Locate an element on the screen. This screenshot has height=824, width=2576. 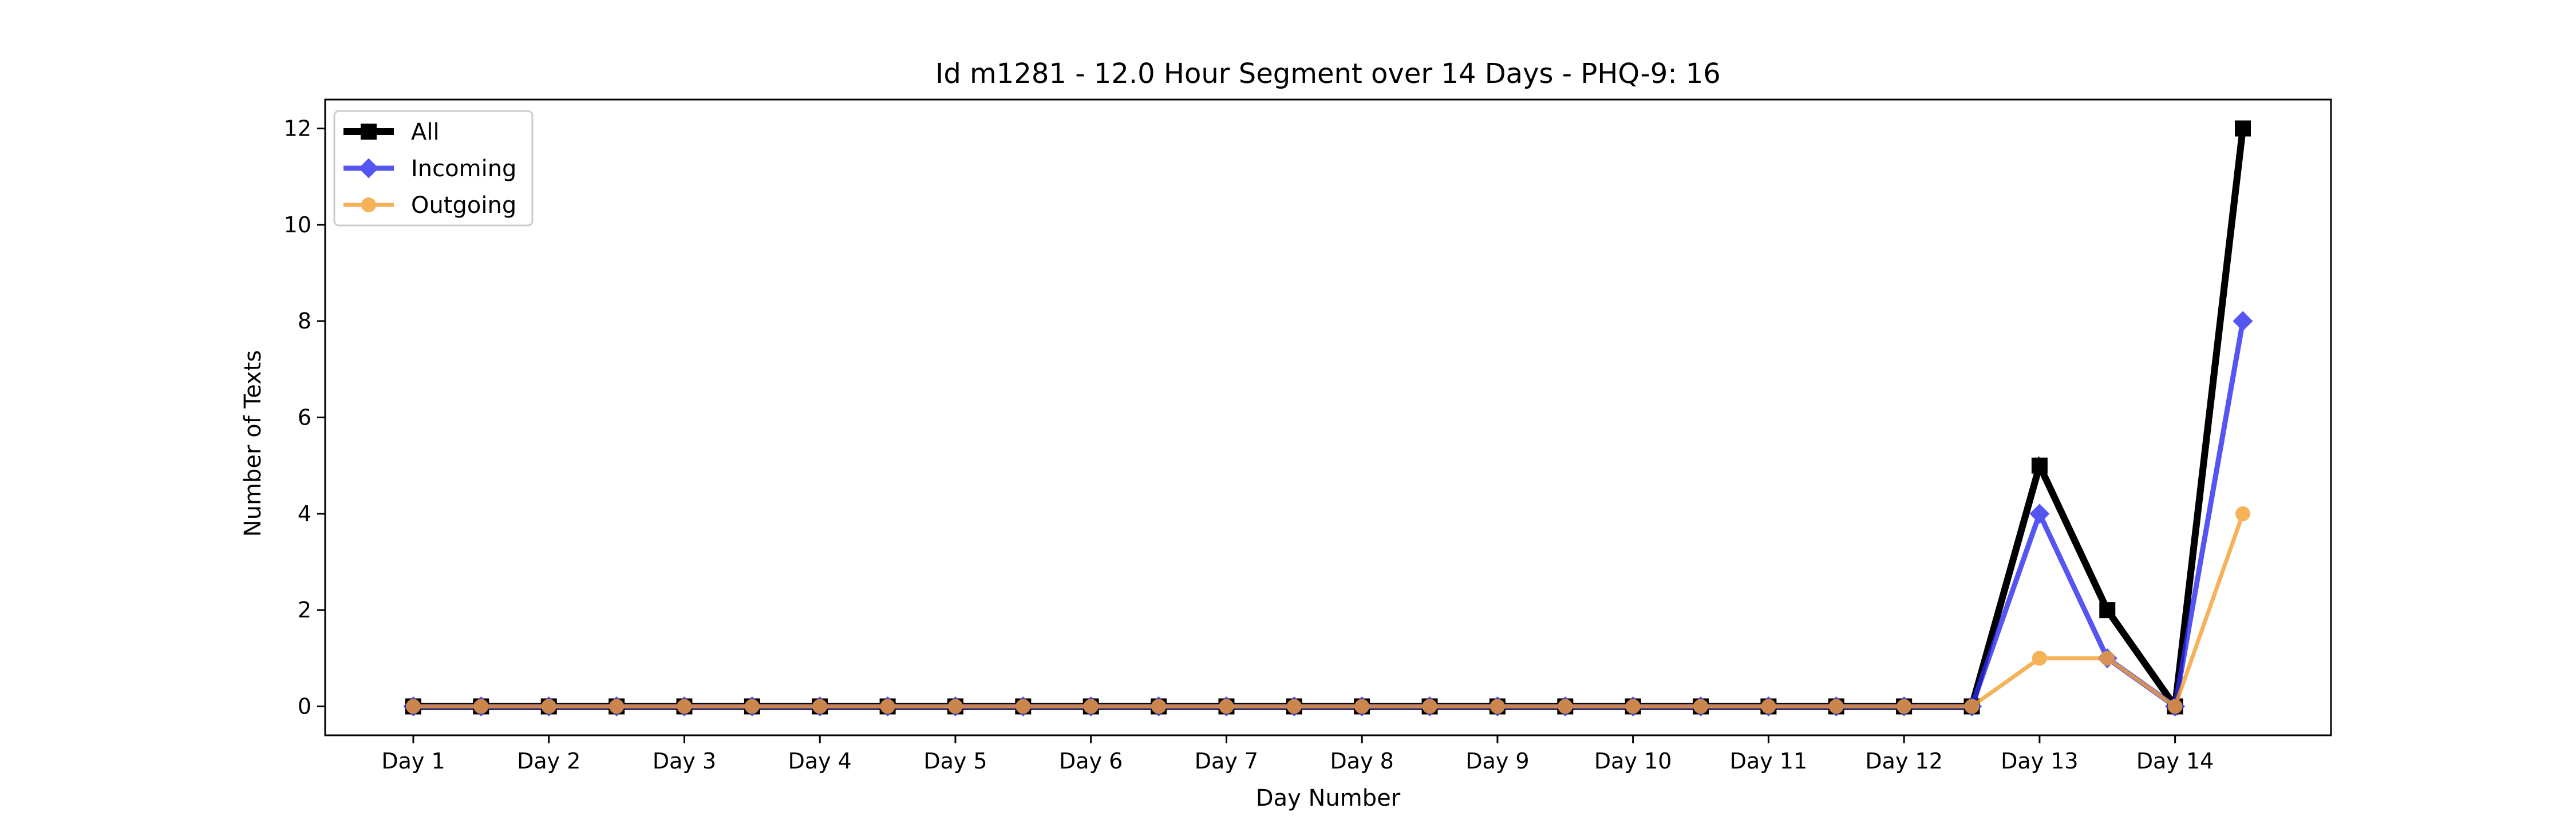
y-tick-label: 6 is located at coordinates (304, 417).